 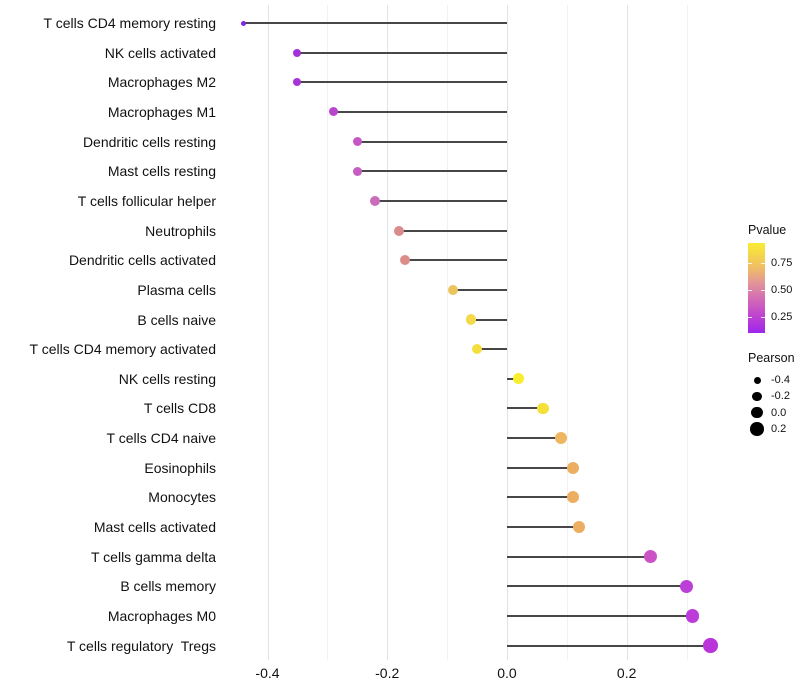 What do you see at coordinates (122, 349) in the screenshot?
I see `y-axis-label: T cells CD4 memory activated` at bounding box center [122, 349].